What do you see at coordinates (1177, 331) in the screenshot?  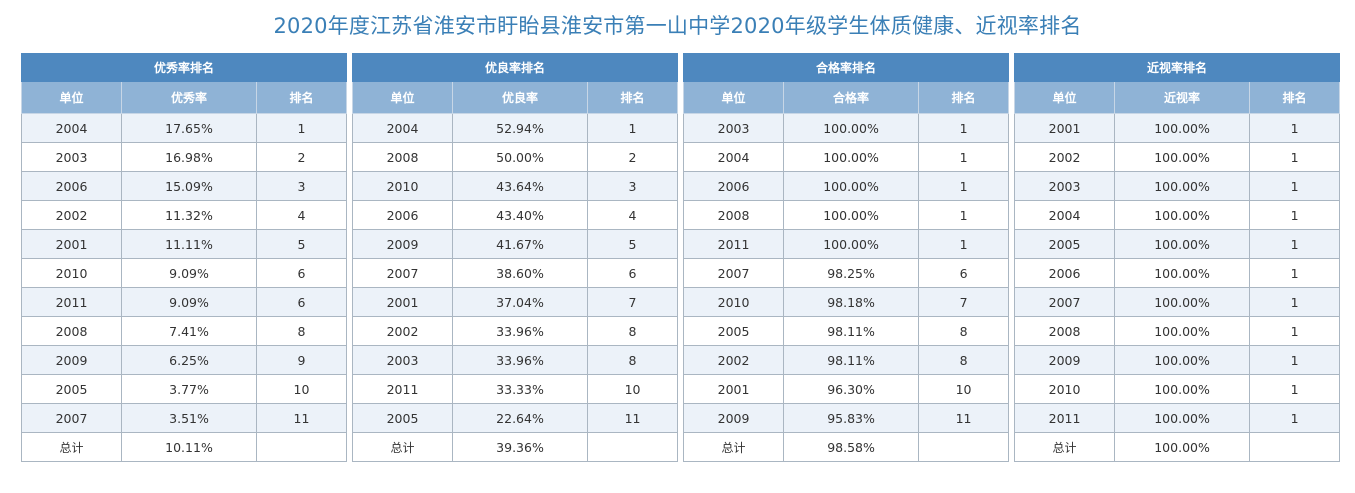 I see `table-row: 2008 100.00% 1` at bounding box center [1177, 331].